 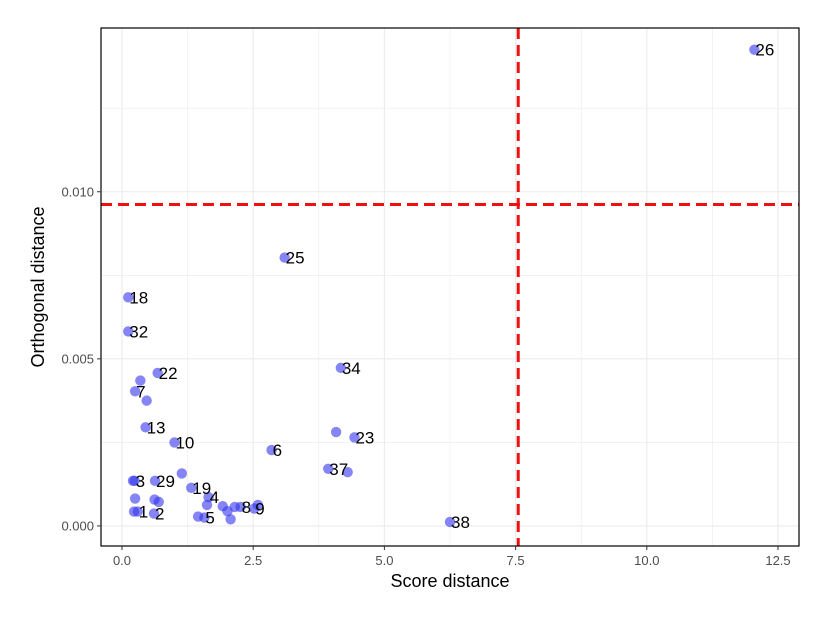 What do you see at coordinates (777, 560) in the screenshot?
I see `x-tick-label: 12.5` at bounding box center [777, 560].